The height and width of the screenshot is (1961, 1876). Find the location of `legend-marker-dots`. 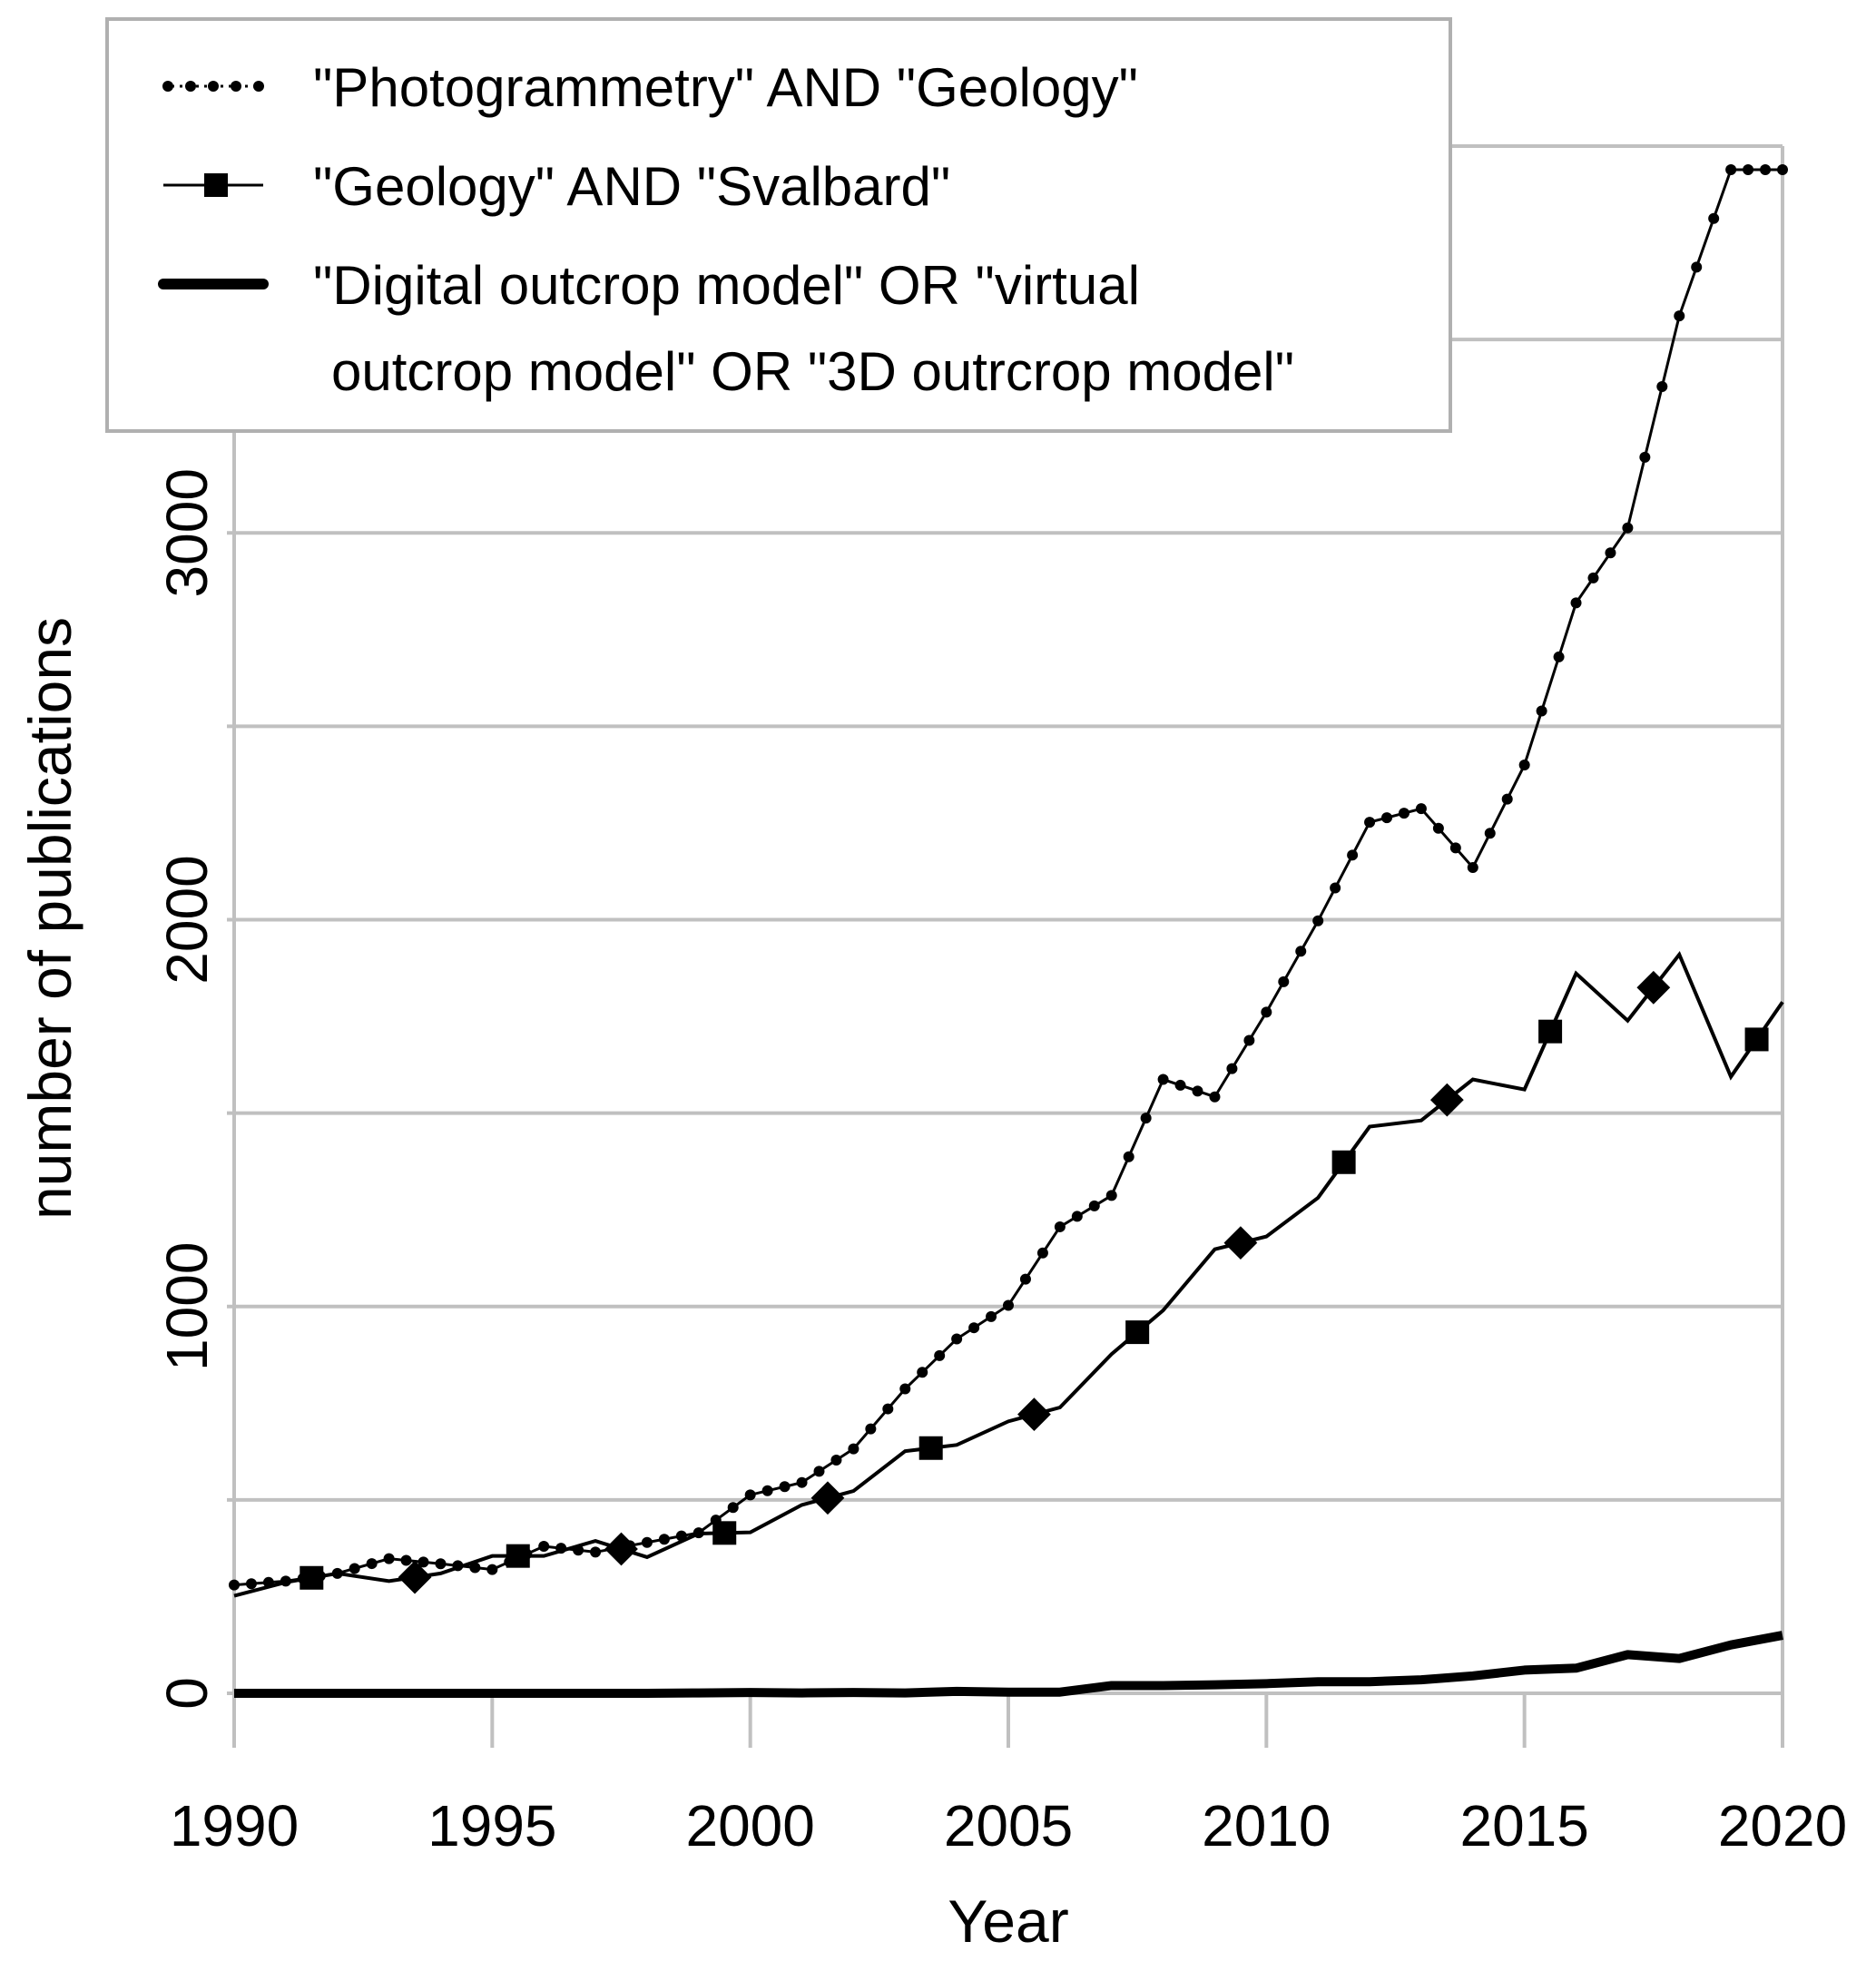

legend-marker-dots is located at coordinates (213, 86).